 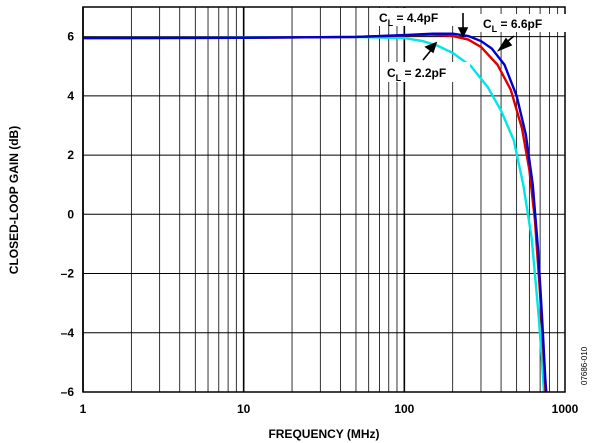 What do you see at coordinates (83, 409) in the screenshot?
I see `x-tick-label: 1` at bounding box center [83, 409].